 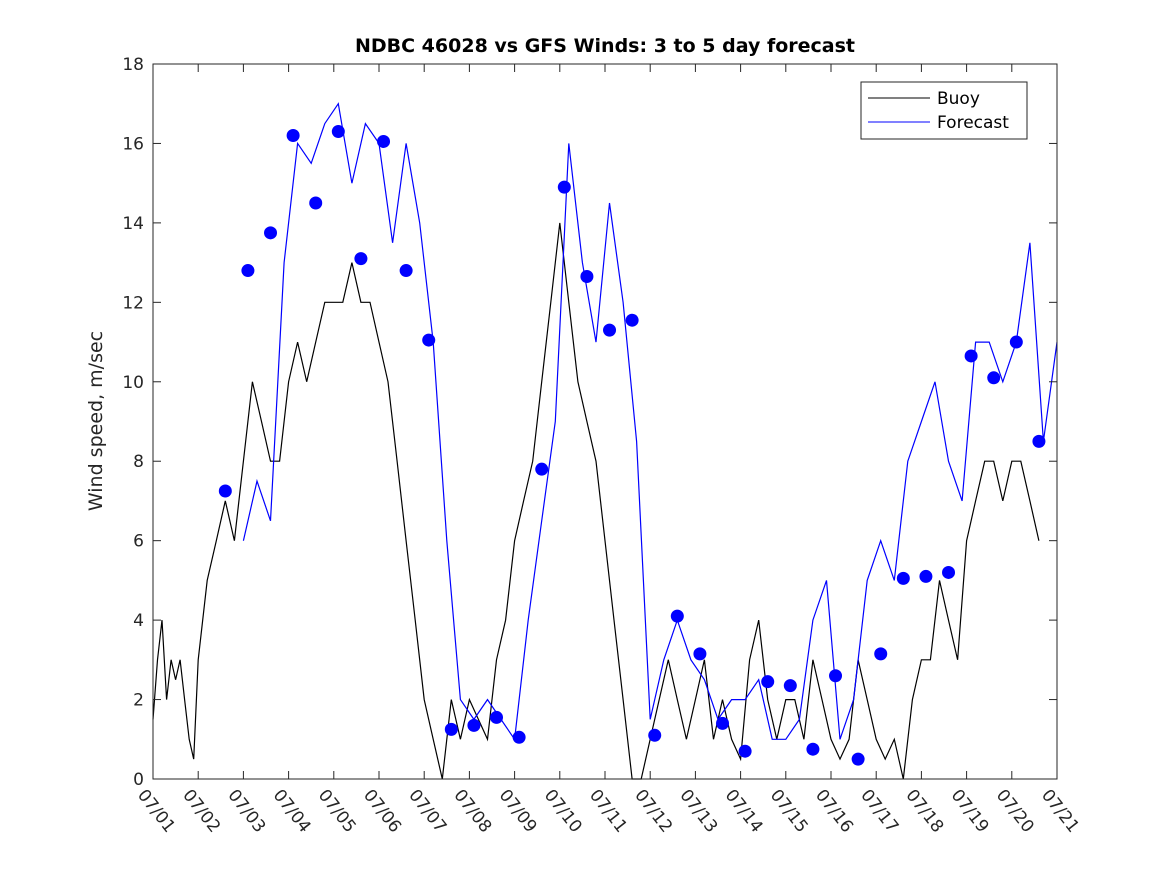 What do you see at coordinates (138, 780) in the screenshot?
I see `y-tick-label: 0` at bounding box center [138, 780].